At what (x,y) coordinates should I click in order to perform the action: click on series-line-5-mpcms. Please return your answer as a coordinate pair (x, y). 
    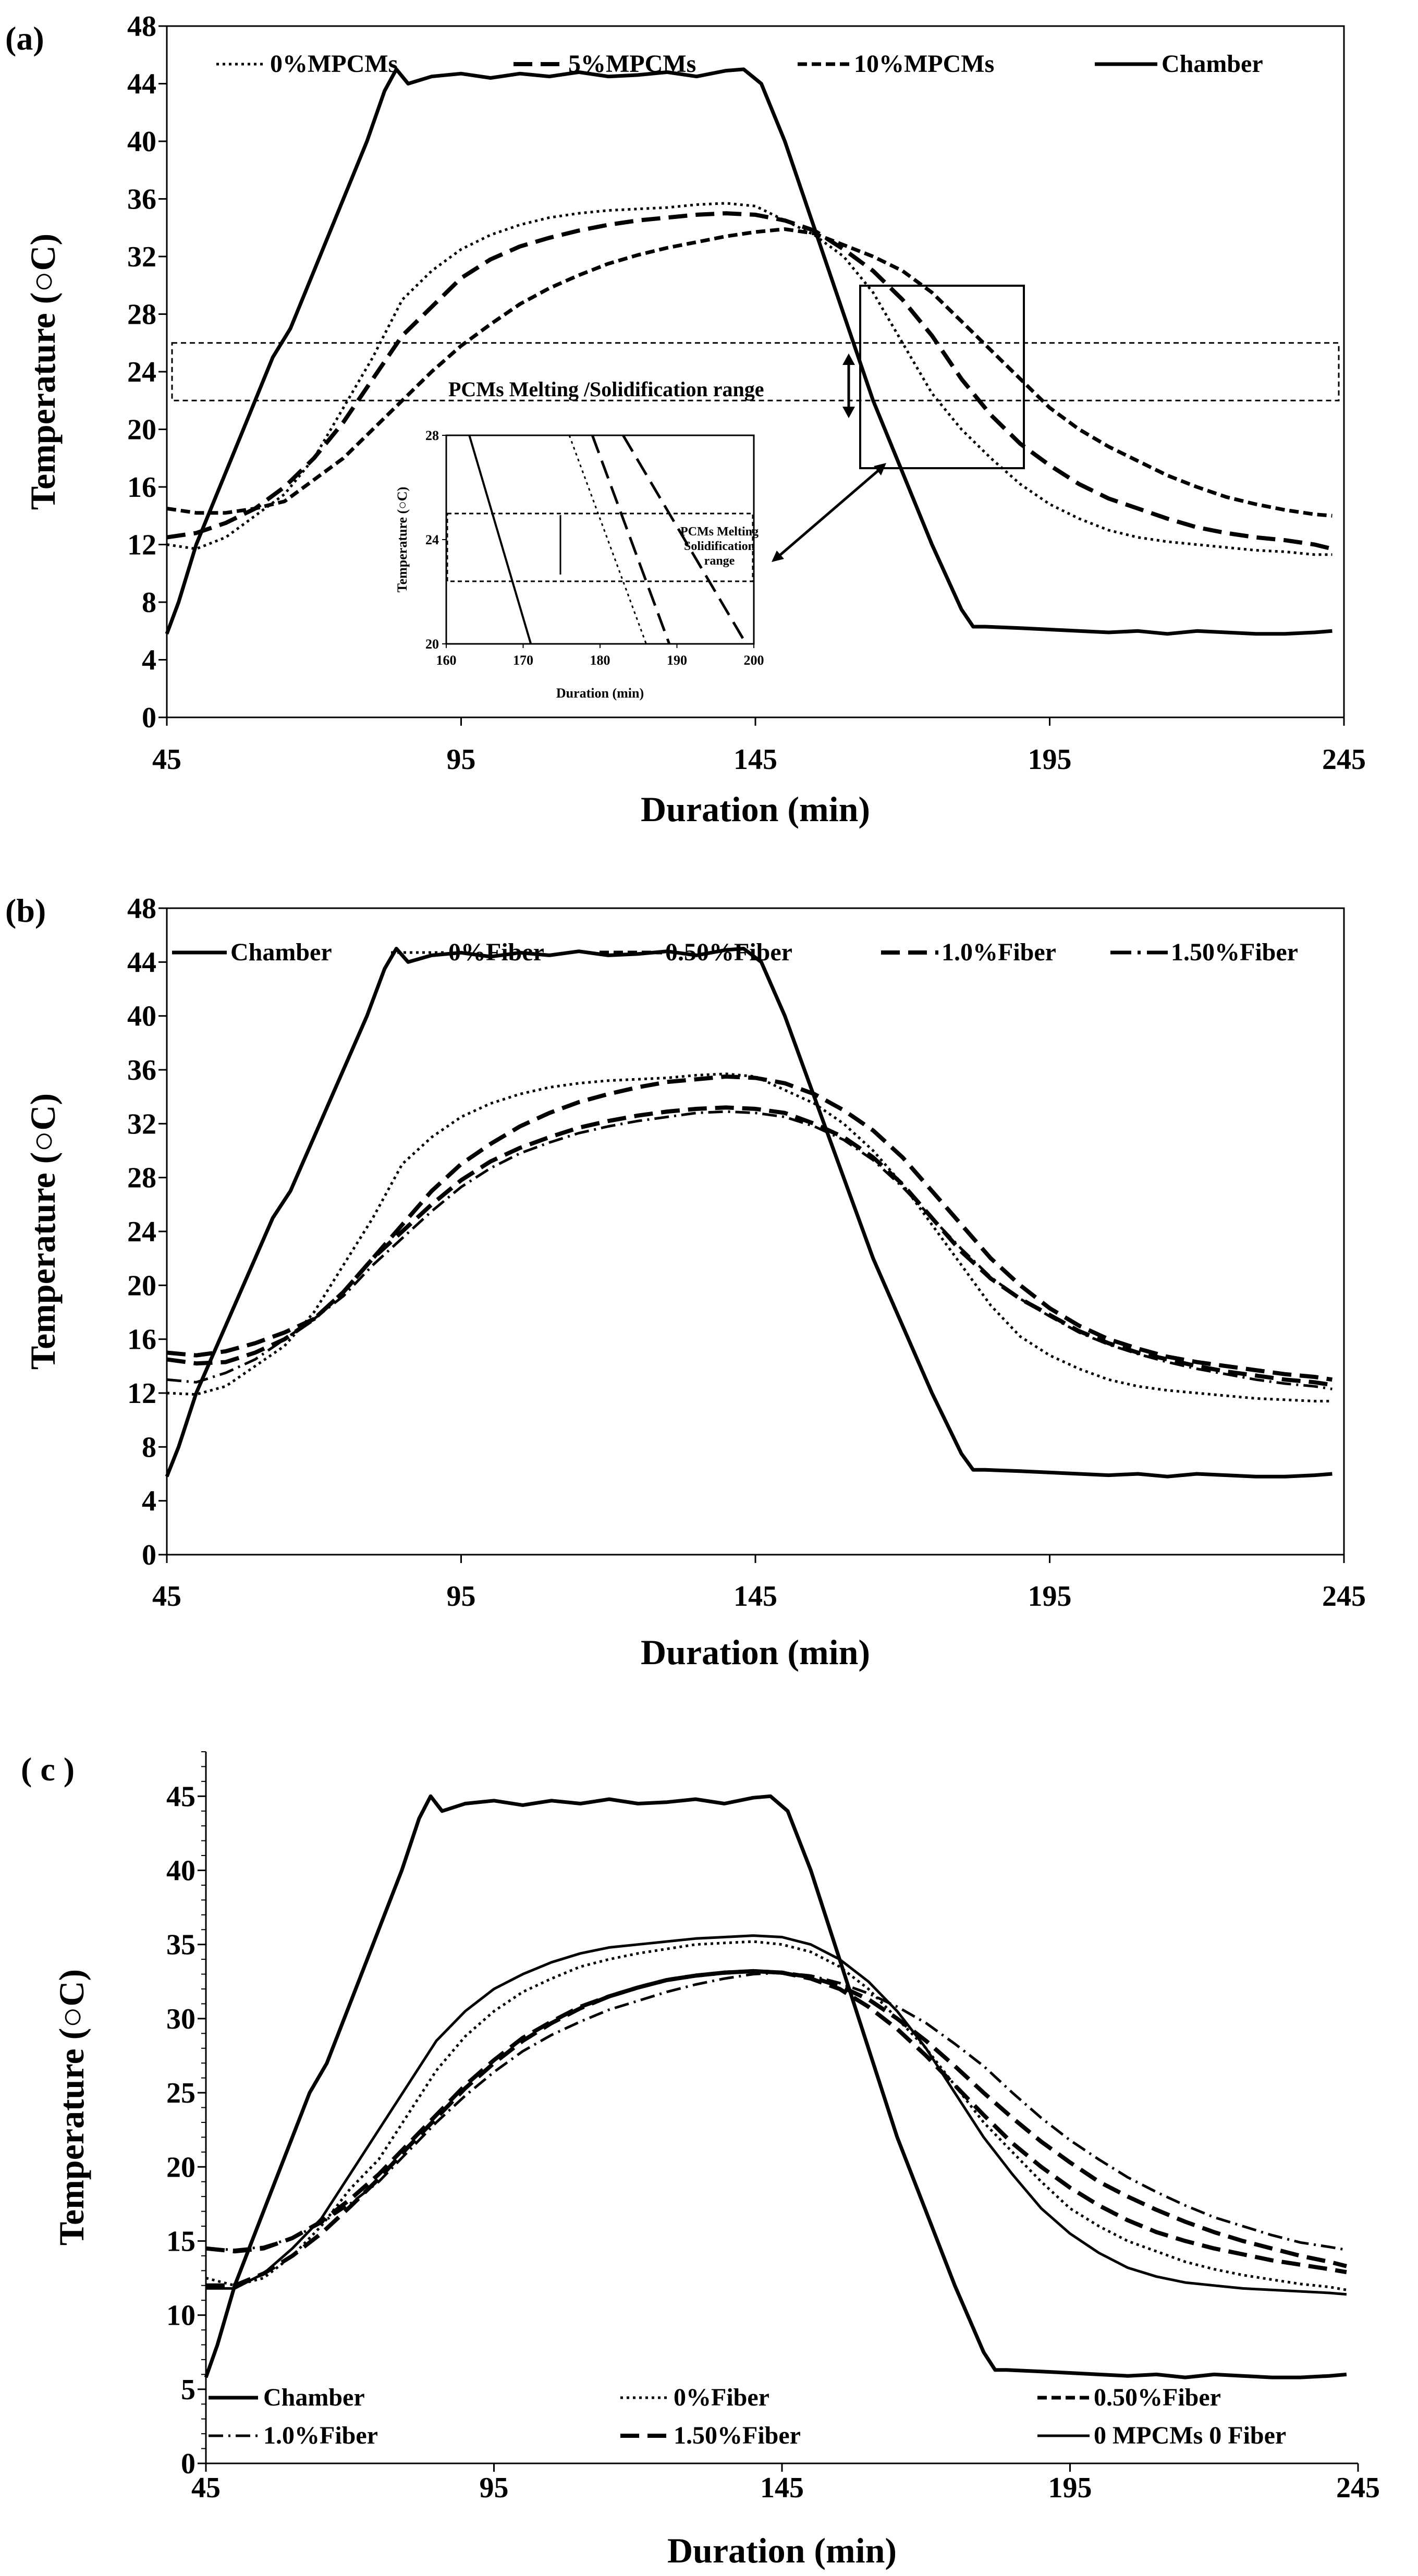
    Looking at the image, I should click on (749, 381).